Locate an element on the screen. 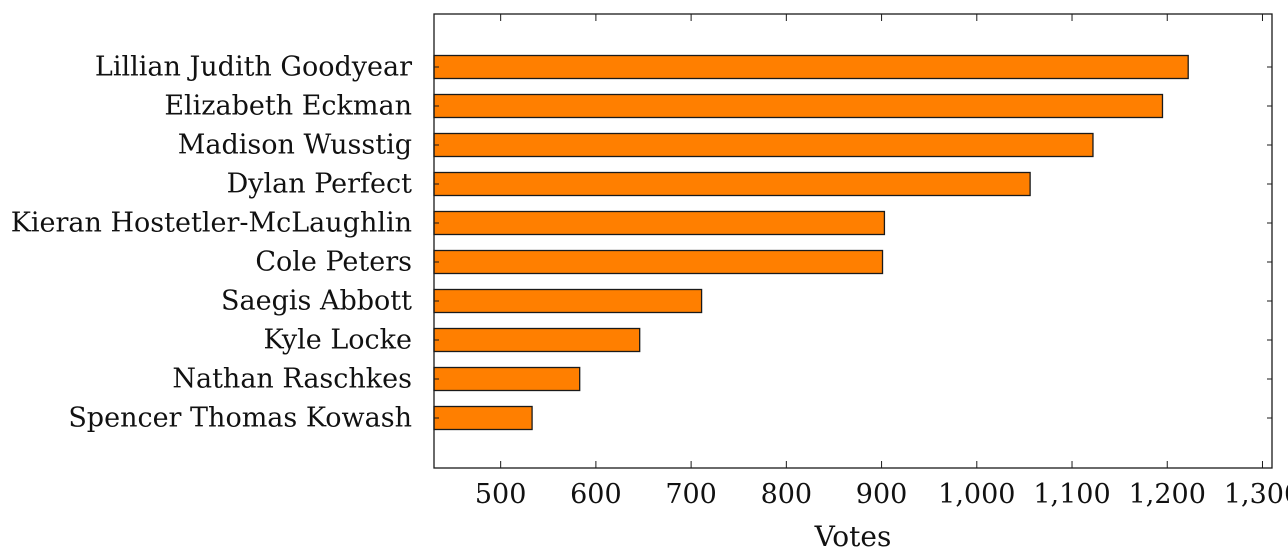 The width and height of the screenshot is (1288, 555). x-tick-label: 1,000 is located at coordinates (976, 494).